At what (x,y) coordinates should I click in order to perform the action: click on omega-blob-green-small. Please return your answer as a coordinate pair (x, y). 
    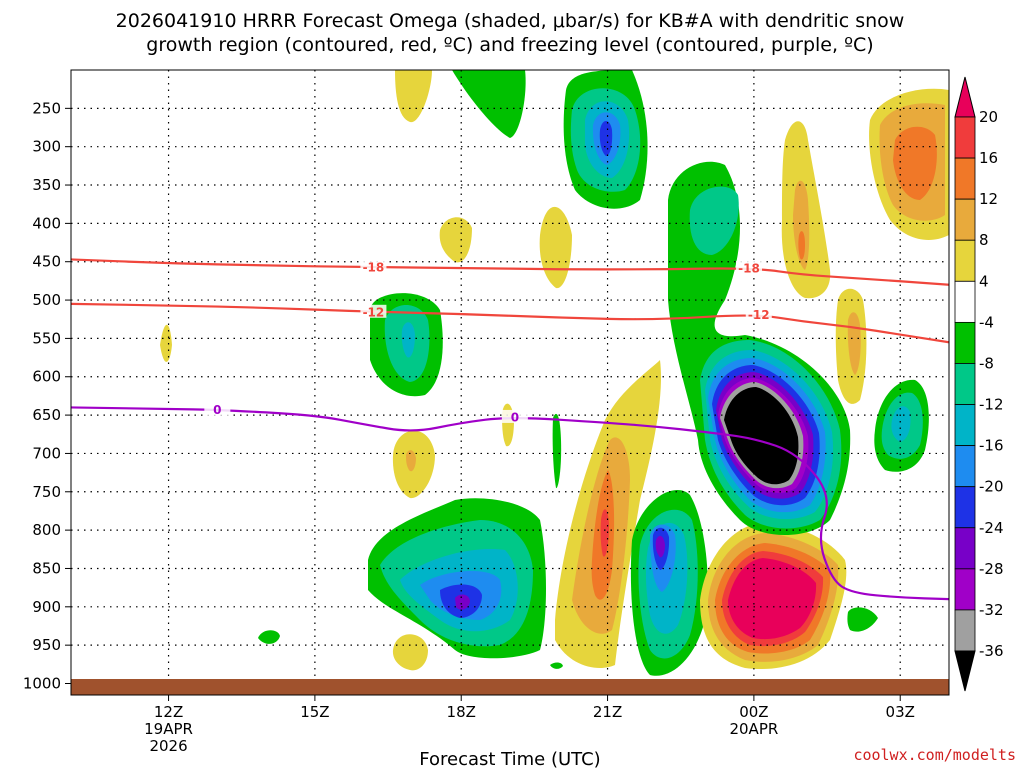
    Looking at the image, I should click on (269, 637).